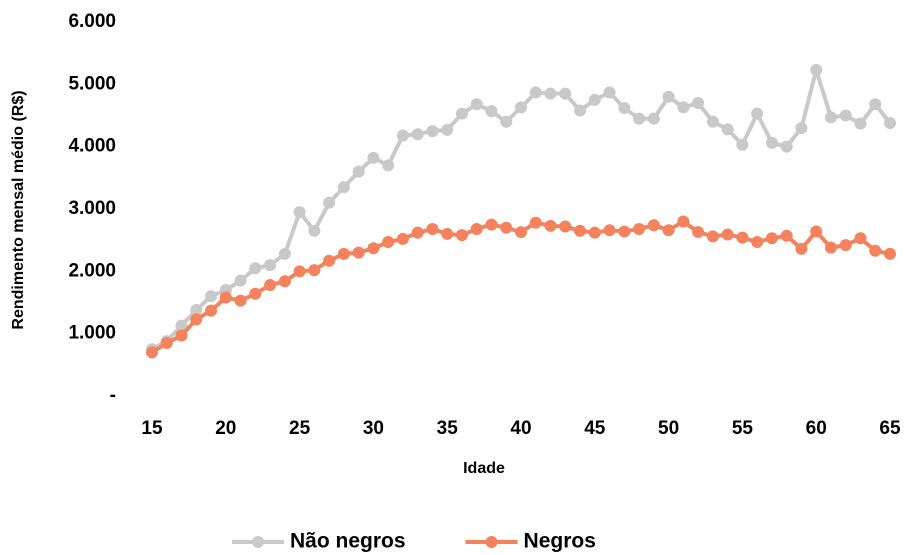  I want to click on legend-label: Não negros, so click(348, 541).